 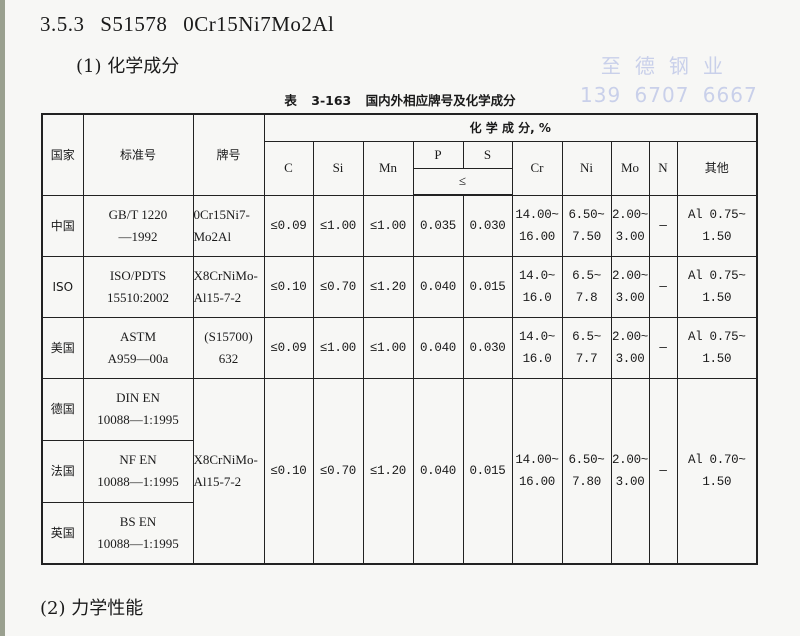 I want to click on ni-cell: 6.5~ 7.7, so click(x=586, y=347).